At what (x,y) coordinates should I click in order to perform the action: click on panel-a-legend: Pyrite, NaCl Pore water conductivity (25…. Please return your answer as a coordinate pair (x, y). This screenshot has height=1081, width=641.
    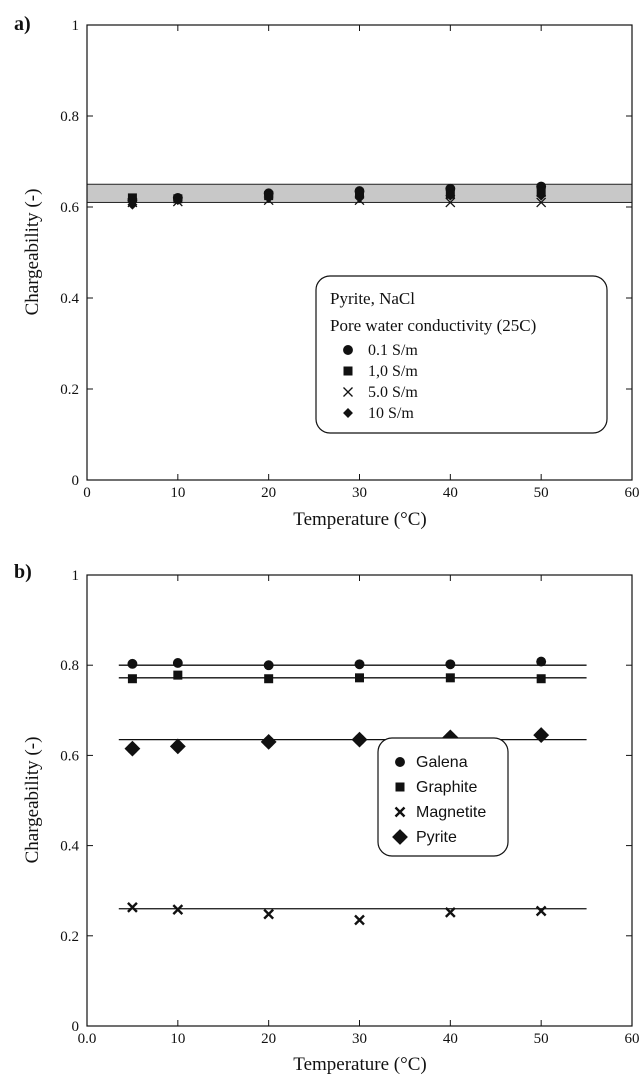
    Looking at the image, I should click on (461, 354).